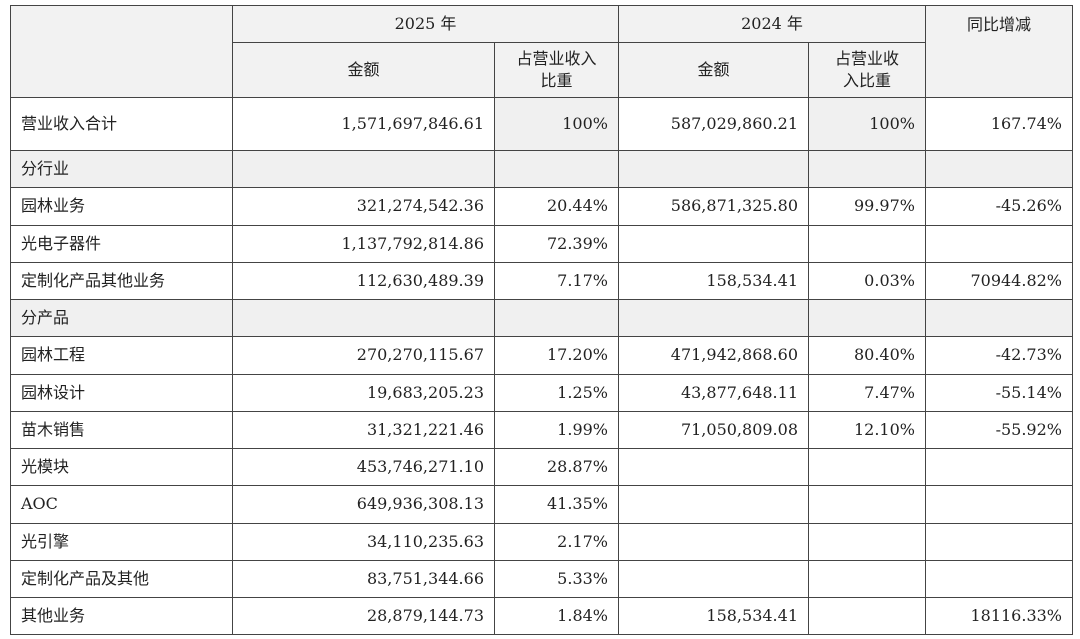  What do you see at coordinates (363, 579) in the screenshot?
I see `table-cell: 83,751,344.66` at bounding box center [363, 579].